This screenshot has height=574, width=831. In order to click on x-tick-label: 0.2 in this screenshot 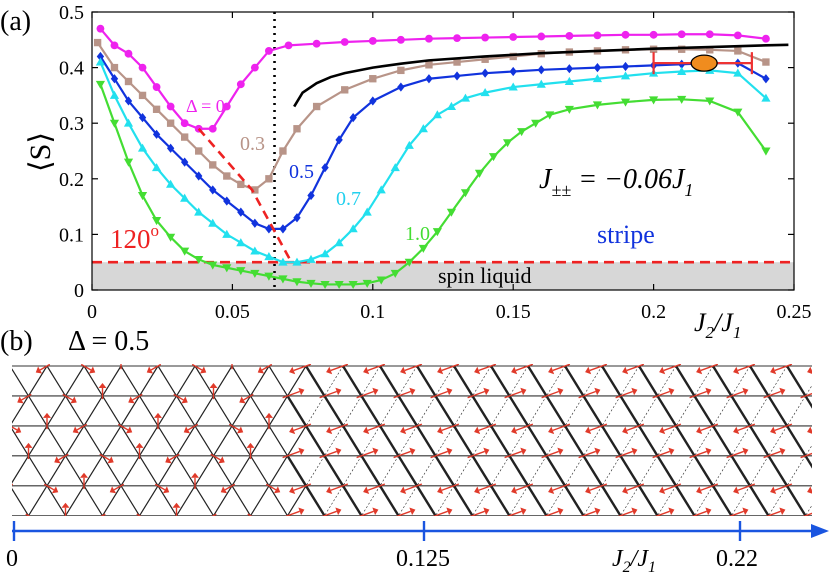, I will do `click(653, 312)`.